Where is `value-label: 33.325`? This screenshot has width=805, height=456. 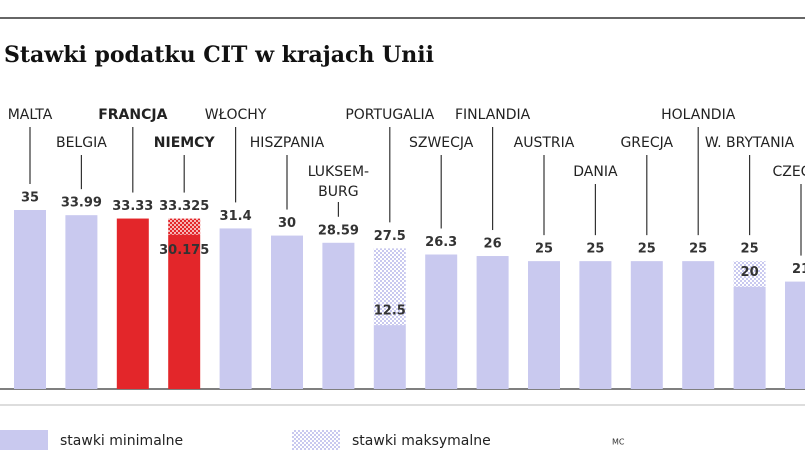 value-label: 33.325 is located at coordinates (184, 206).